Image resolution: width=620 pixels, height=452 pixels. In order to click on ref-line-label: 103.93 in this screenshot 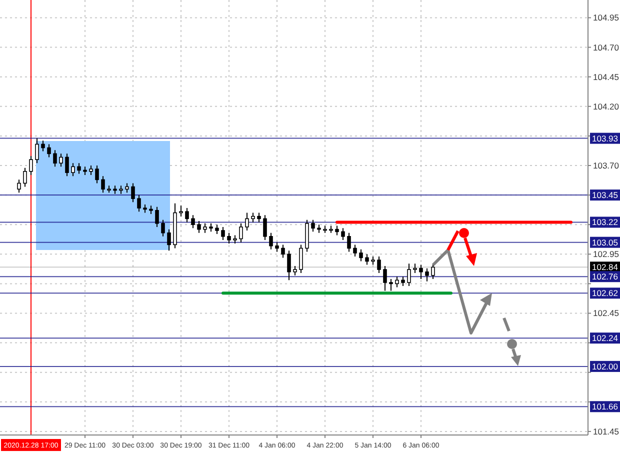, I will do `click(605, 138)`.